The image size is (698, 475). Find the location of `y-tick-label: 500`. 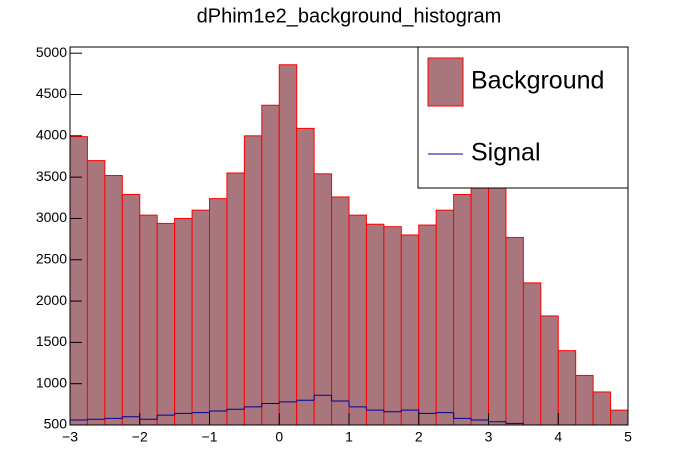

y-tick-label: 500 is located at coordinates (56, 424).